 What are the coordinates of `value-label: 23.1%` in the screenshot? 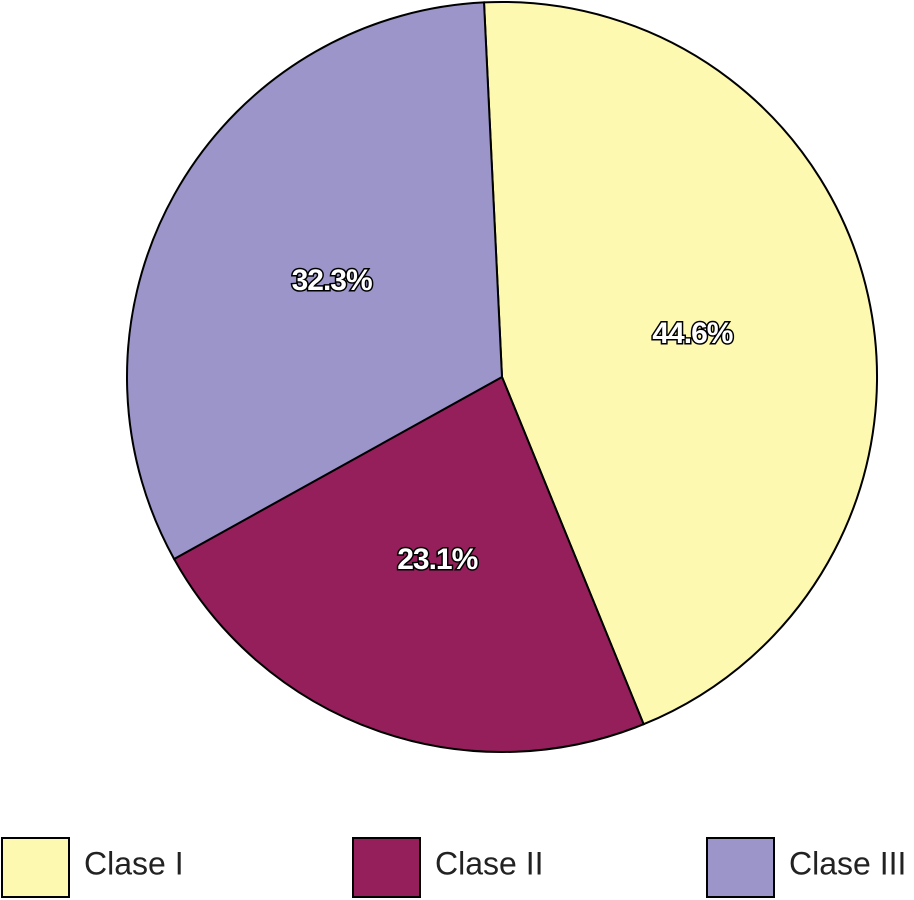 It's located at (437, 559).